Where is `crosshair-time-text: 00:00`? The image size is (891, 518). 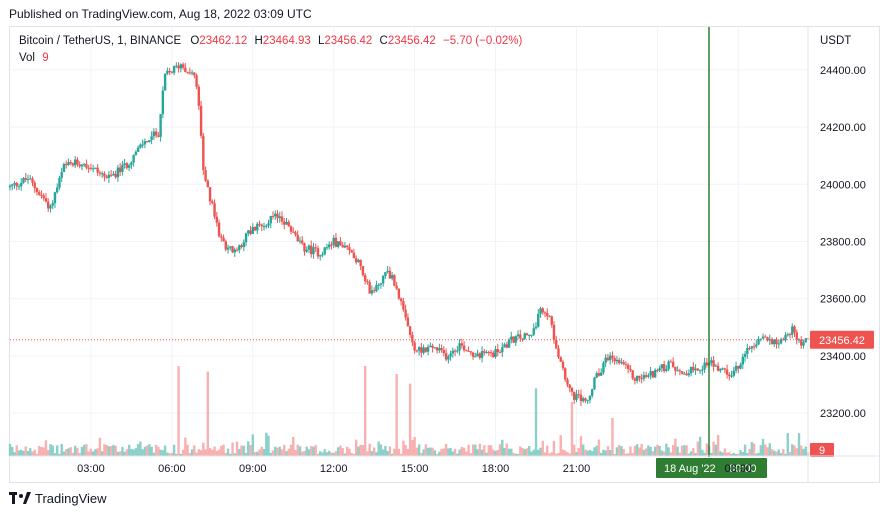
crosshair-time-text: 00:00 is located at coordinates (743, 469).